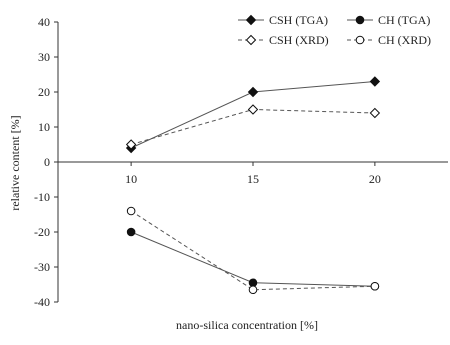 This screenshot has height=345, width=450. What do you see at coordinates (44, 127) in the screenshot?
I see `y-tick-label: 10` at bounding box center [44, 127].